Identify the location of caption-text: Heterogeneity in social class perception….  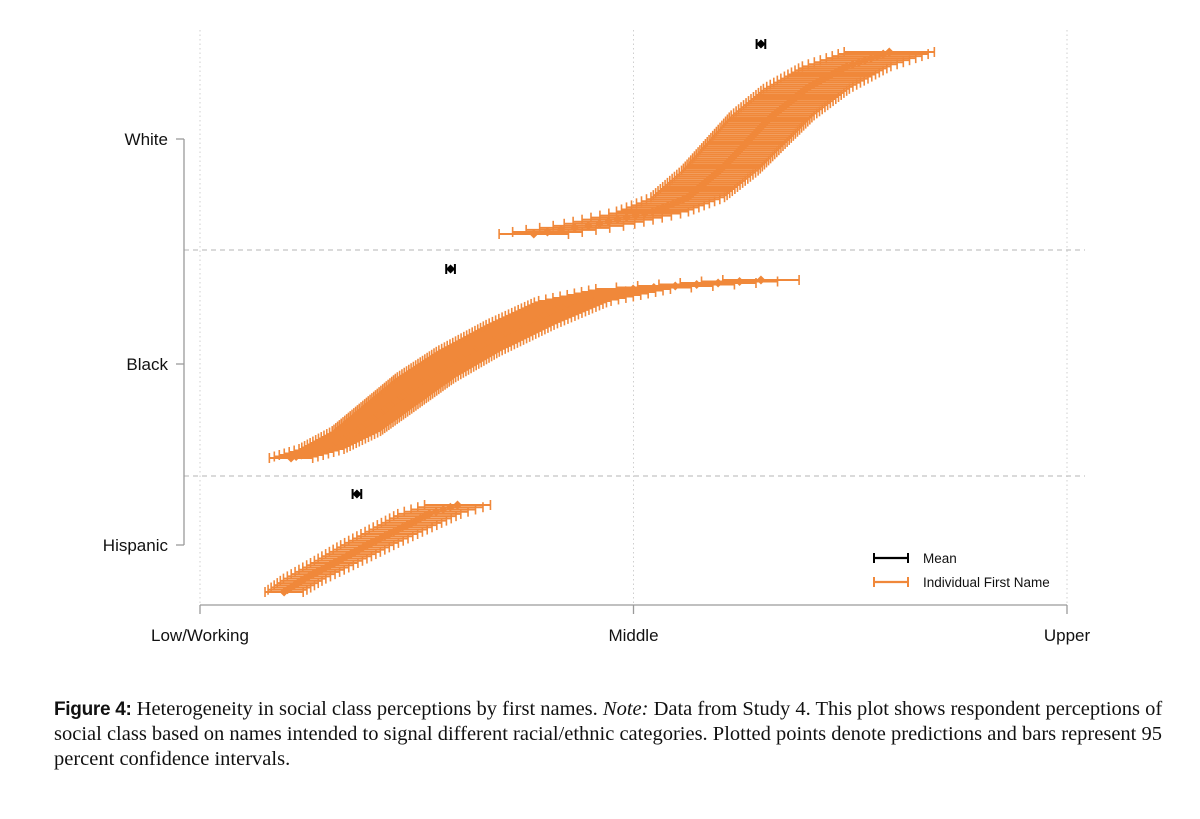
(367, 709).